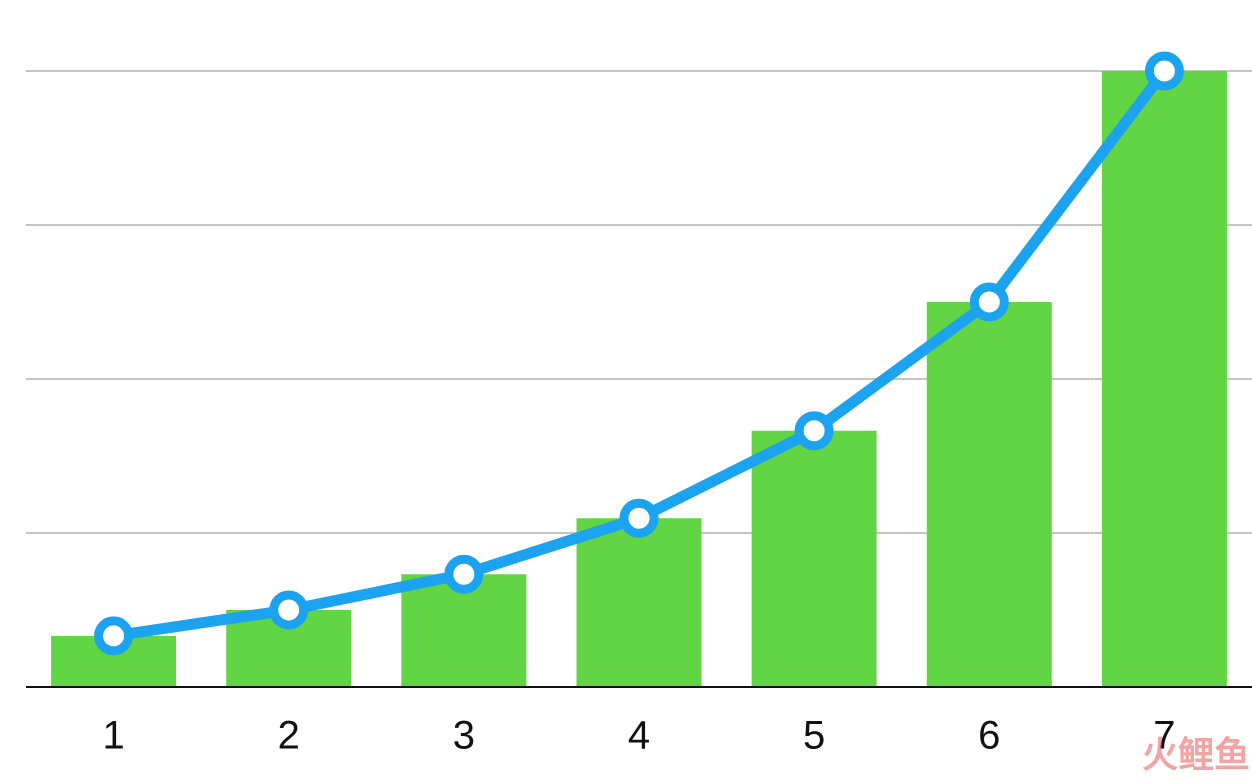 This screenshot has height=780, width=1252. What do you see at coordinates (814, 736) in the screenshot?
I see `x-tick-label: 5` at bounding box center [814, 736].